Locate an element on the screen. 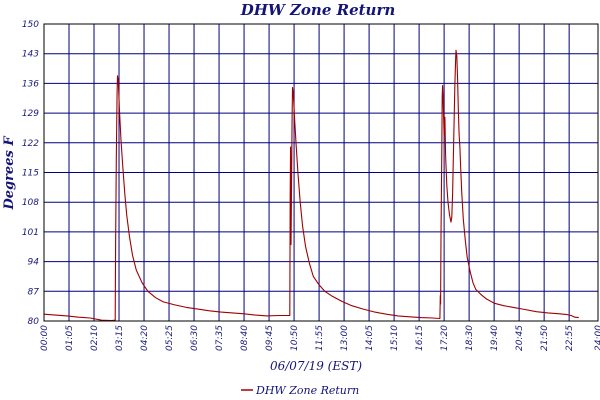  chart-title: DHW Zone Return is located at coordinates (318, 10).